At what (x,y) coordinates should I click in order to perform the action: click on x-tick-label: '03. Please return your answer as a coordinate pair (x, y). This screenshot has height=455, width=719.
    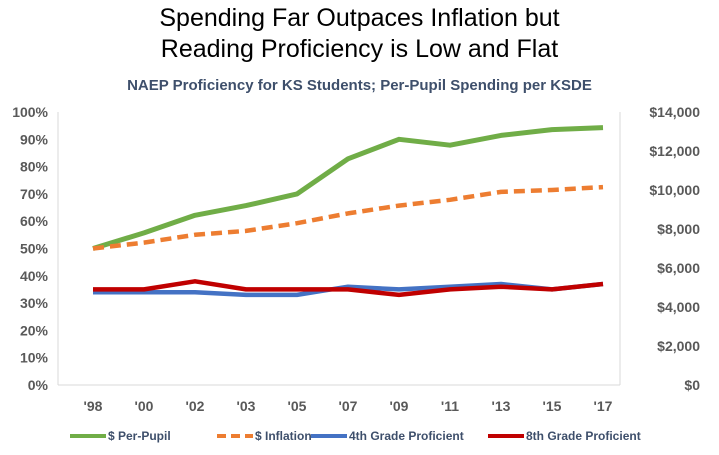
    Looking at the image, I should click on (246, 406).